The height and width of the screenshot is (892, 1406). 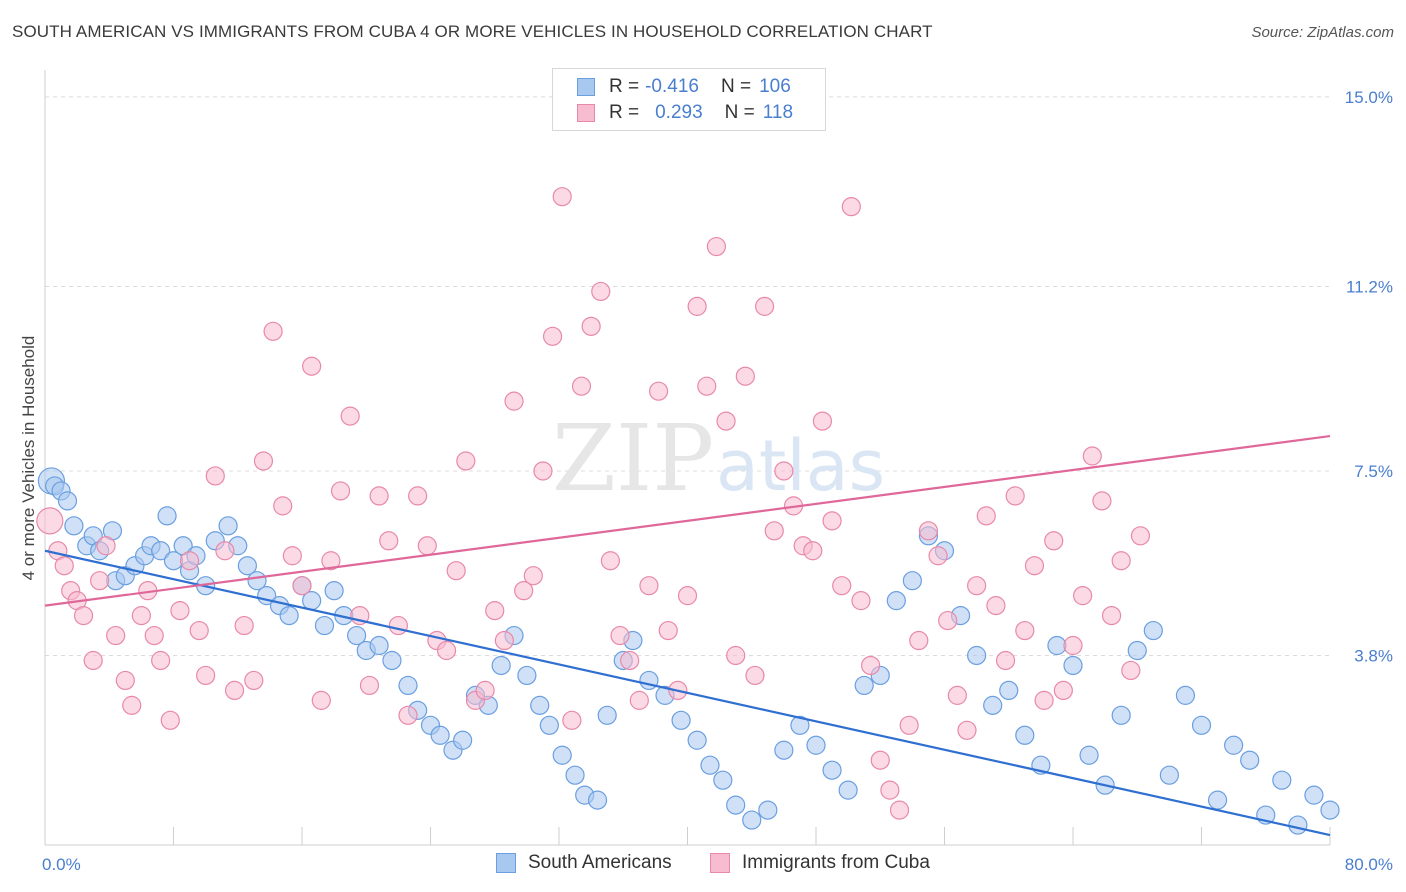 I want to click on y-axis-label: 4 or more Vehicles in Household, so click(x=28, y=458).